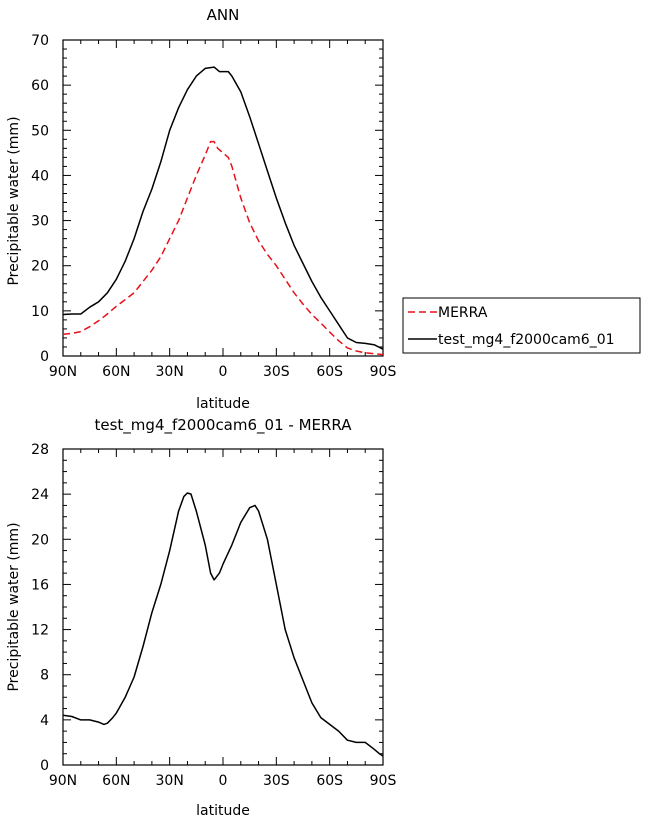 The image size is (648, 822). Describe the element at coordinates (383, 781) in the screenshot. I see `bottom-x-tick-label: 90S` at that location.